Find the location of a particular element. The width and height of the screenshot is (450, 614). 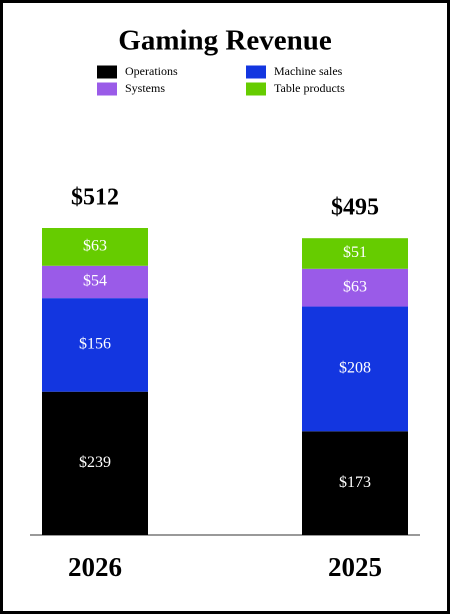

x-tick-label: 2025 is located at coordinates (355, 567).